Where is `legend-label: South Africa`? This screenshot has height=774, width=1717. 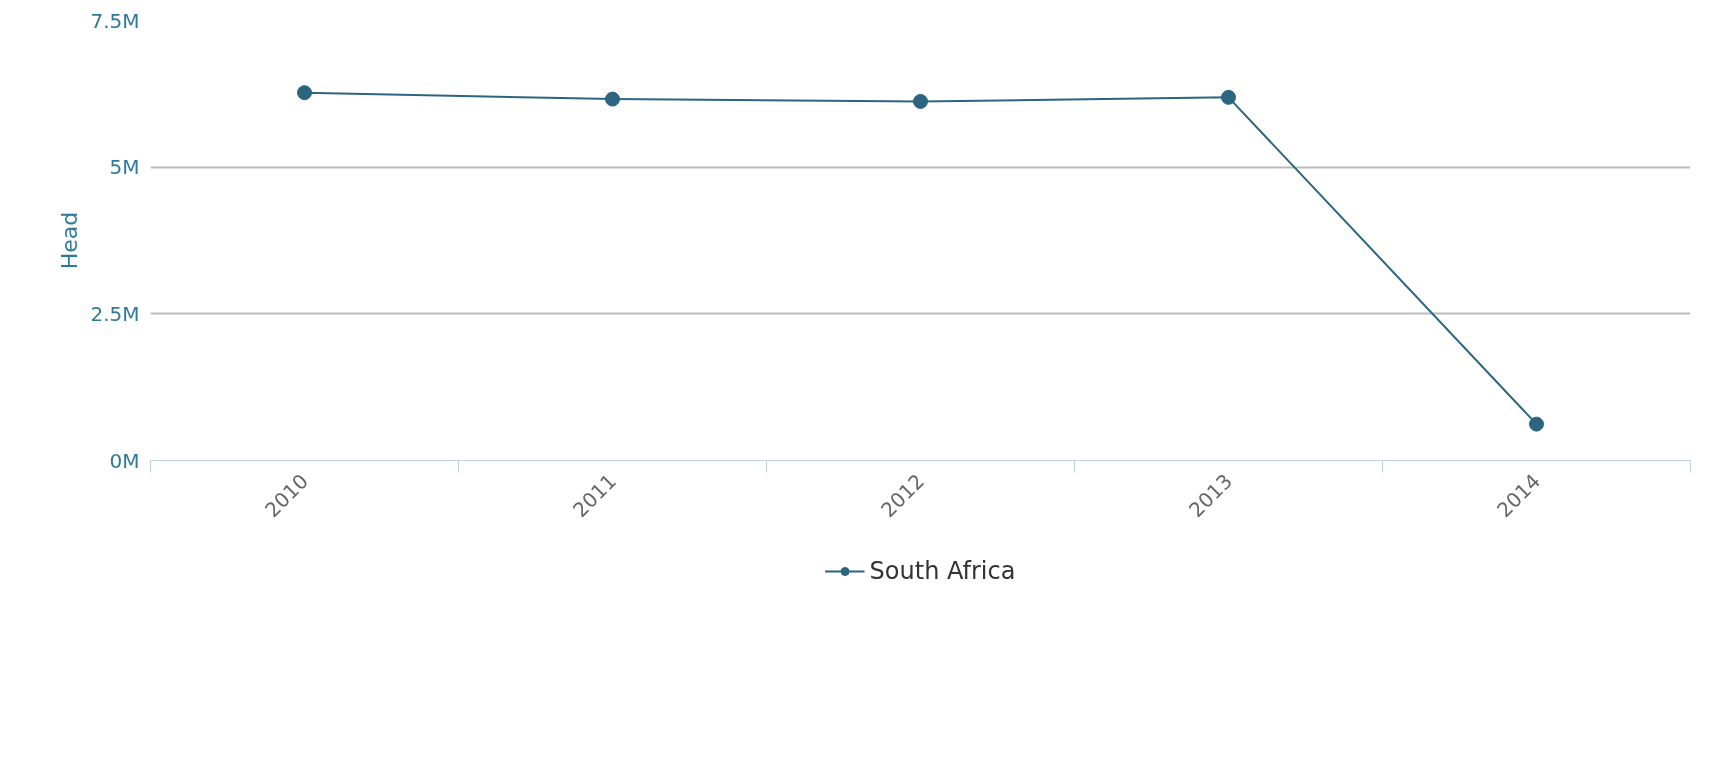 legend-label: South Africa is located at coordinates (942, 571).